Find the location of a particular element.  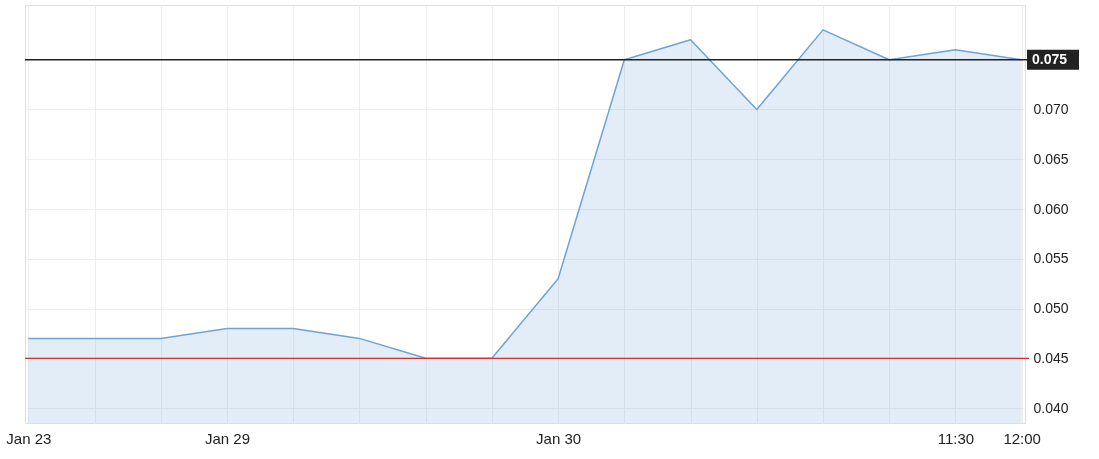

y-tick-label: 0.060 is located at coordinates (1051, 208).